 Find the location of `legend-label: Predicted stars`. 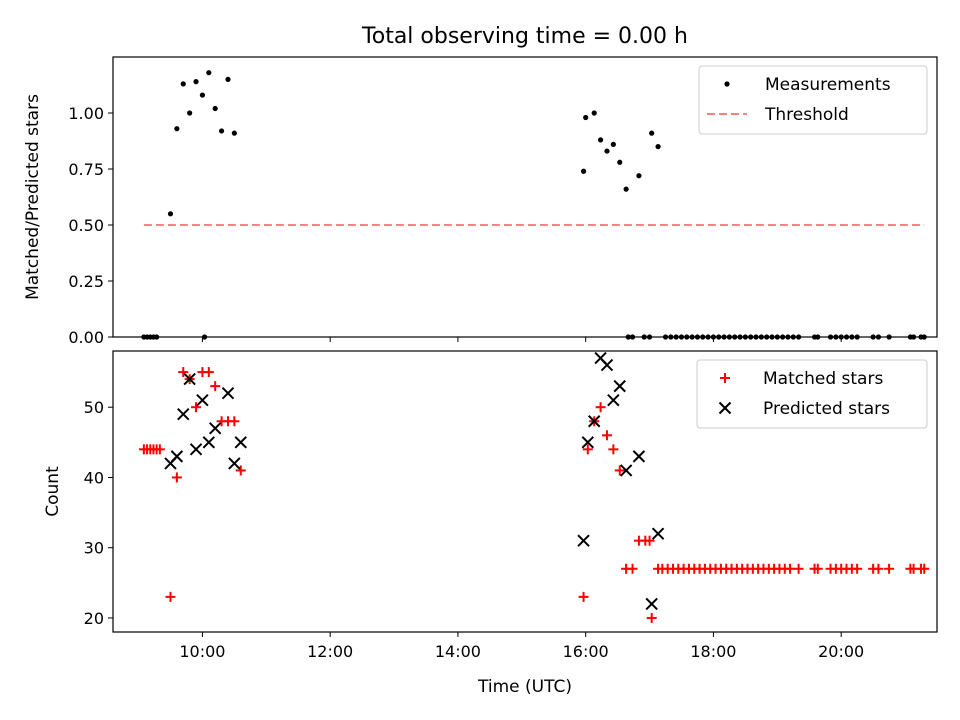

legend-label: Predicted stars is located at coordinates (826, 409).